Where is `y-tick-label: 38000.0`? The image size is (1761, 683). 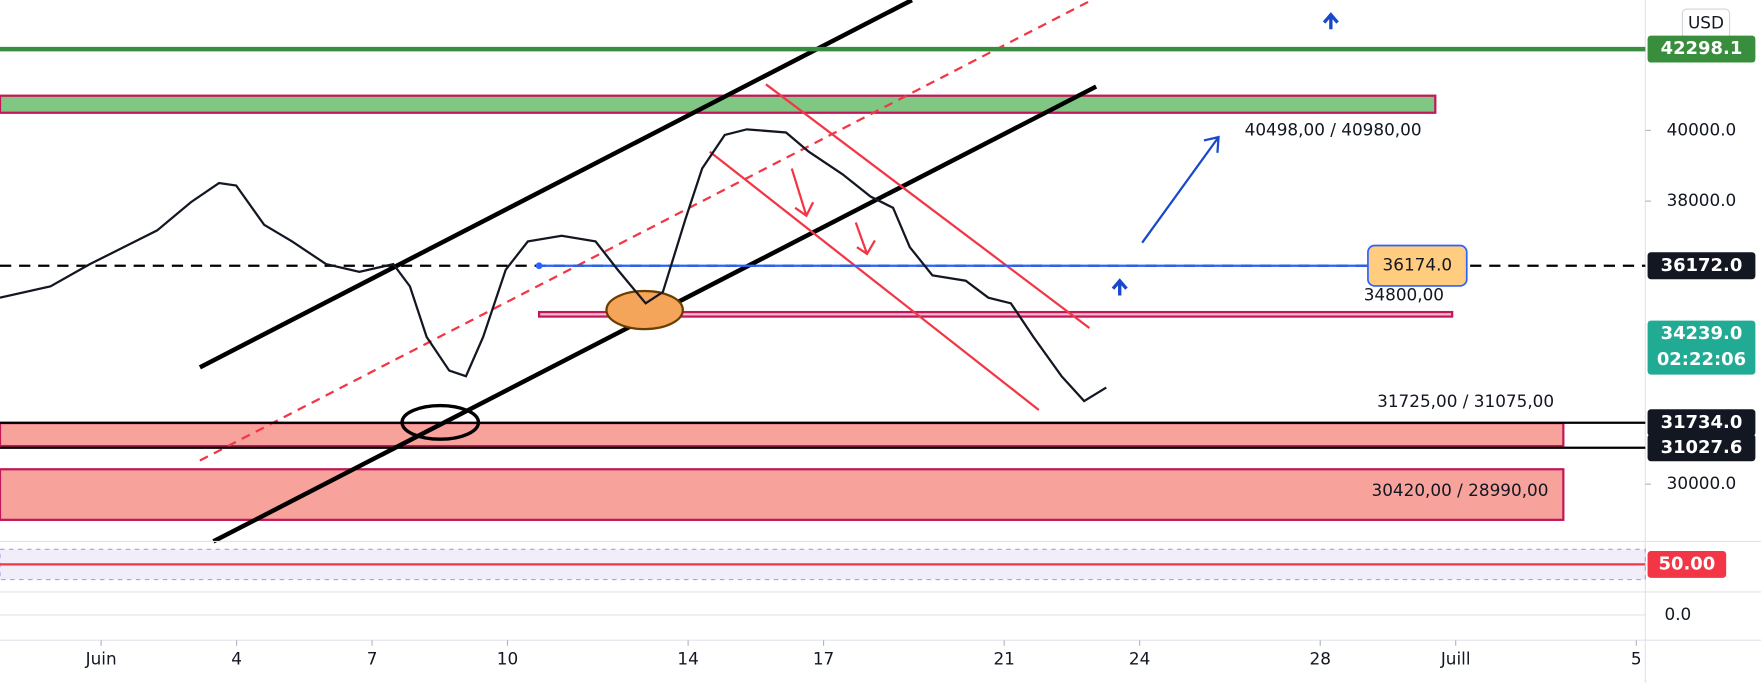
y-tick-label: 38000.0 is located at coordinates (1702, 200).